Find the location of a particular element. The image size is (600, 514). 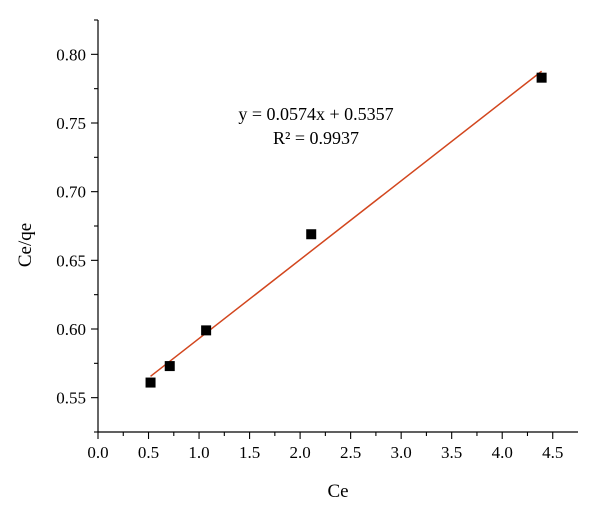

x-tick-label: 3.5 is located at coordinates (451, 452).